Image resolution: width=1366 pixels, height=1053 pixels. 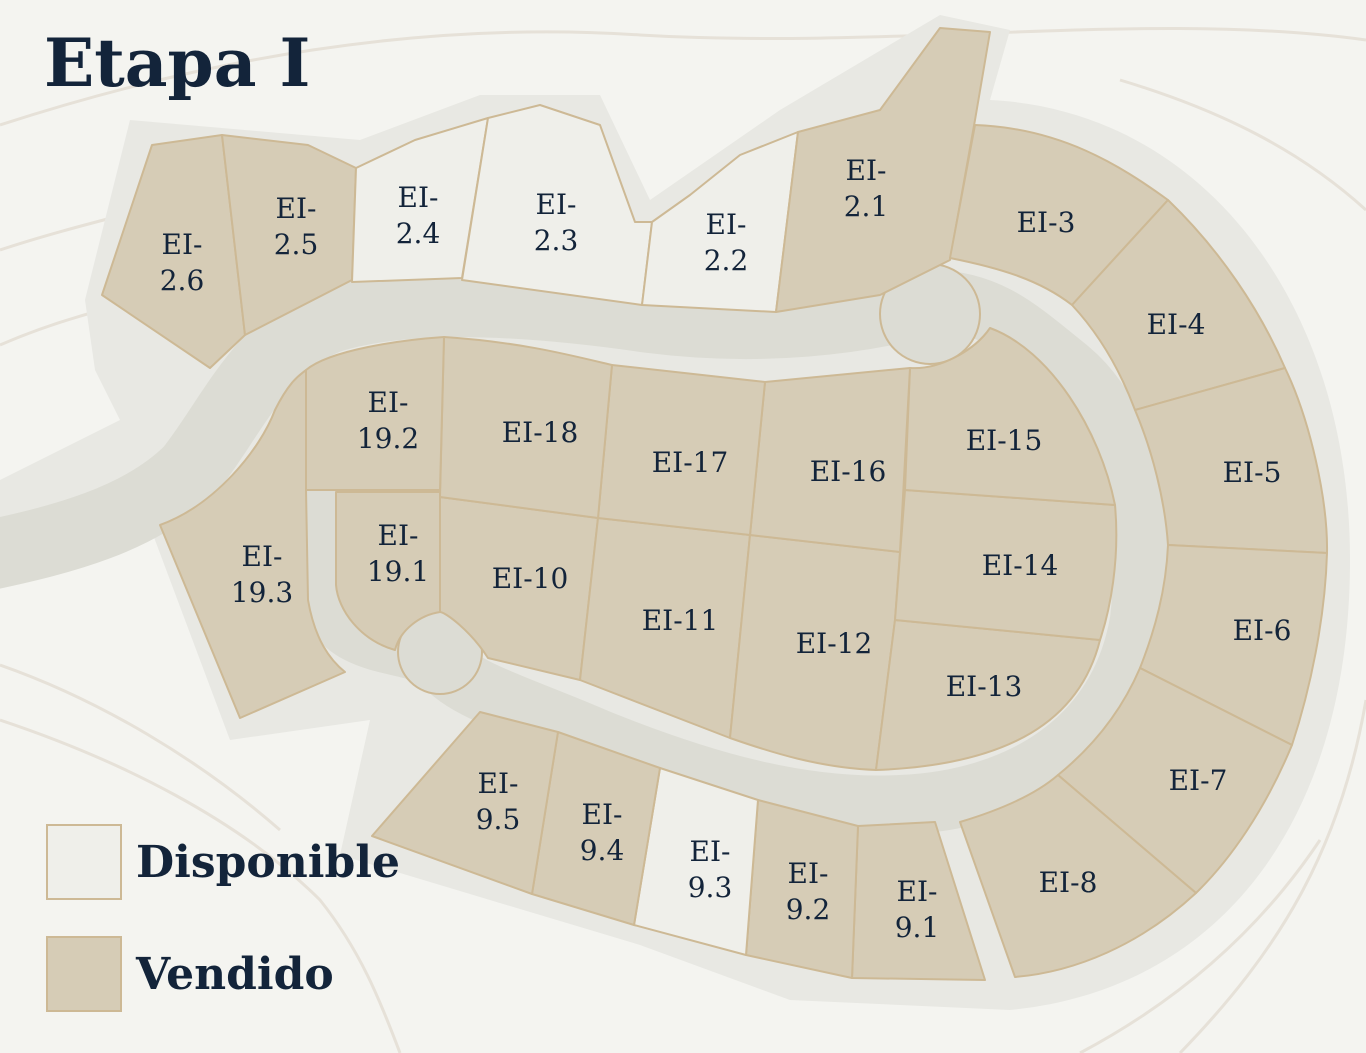 What do you see at coordinates (84, 862) in the screenshot?
I see `legend-swatch-available` at bounding box center [84, 862].